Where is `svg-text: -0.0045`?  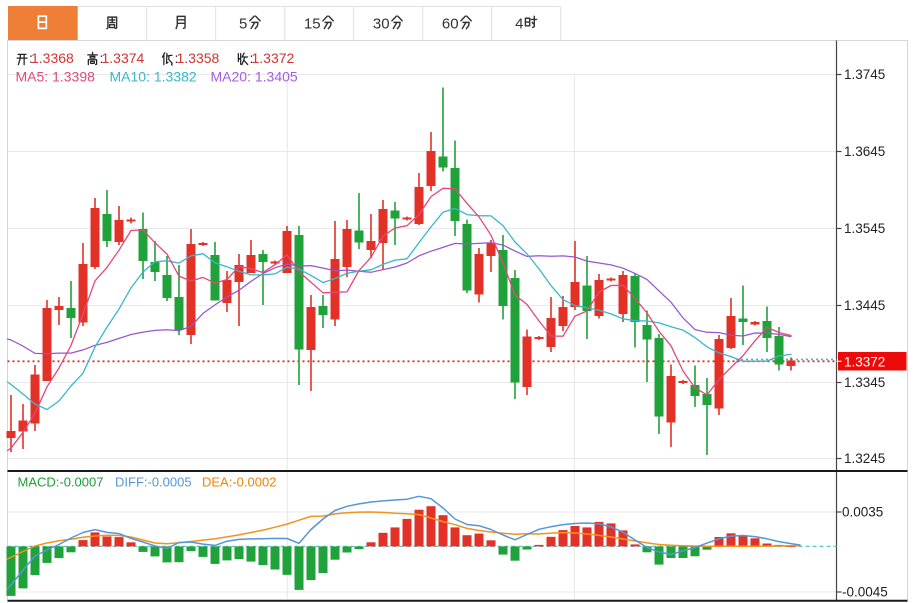
svg-text: -0.0045 is located at coordinates (865, 592).